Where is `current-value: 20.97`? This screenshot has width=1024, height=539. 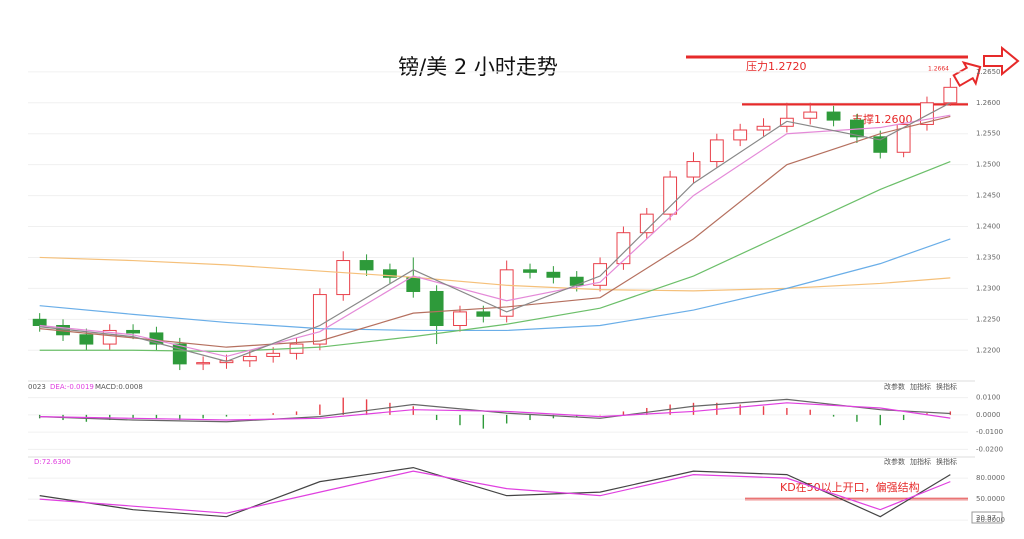 current-value: 20.97 is located at coordinates (986, 518).